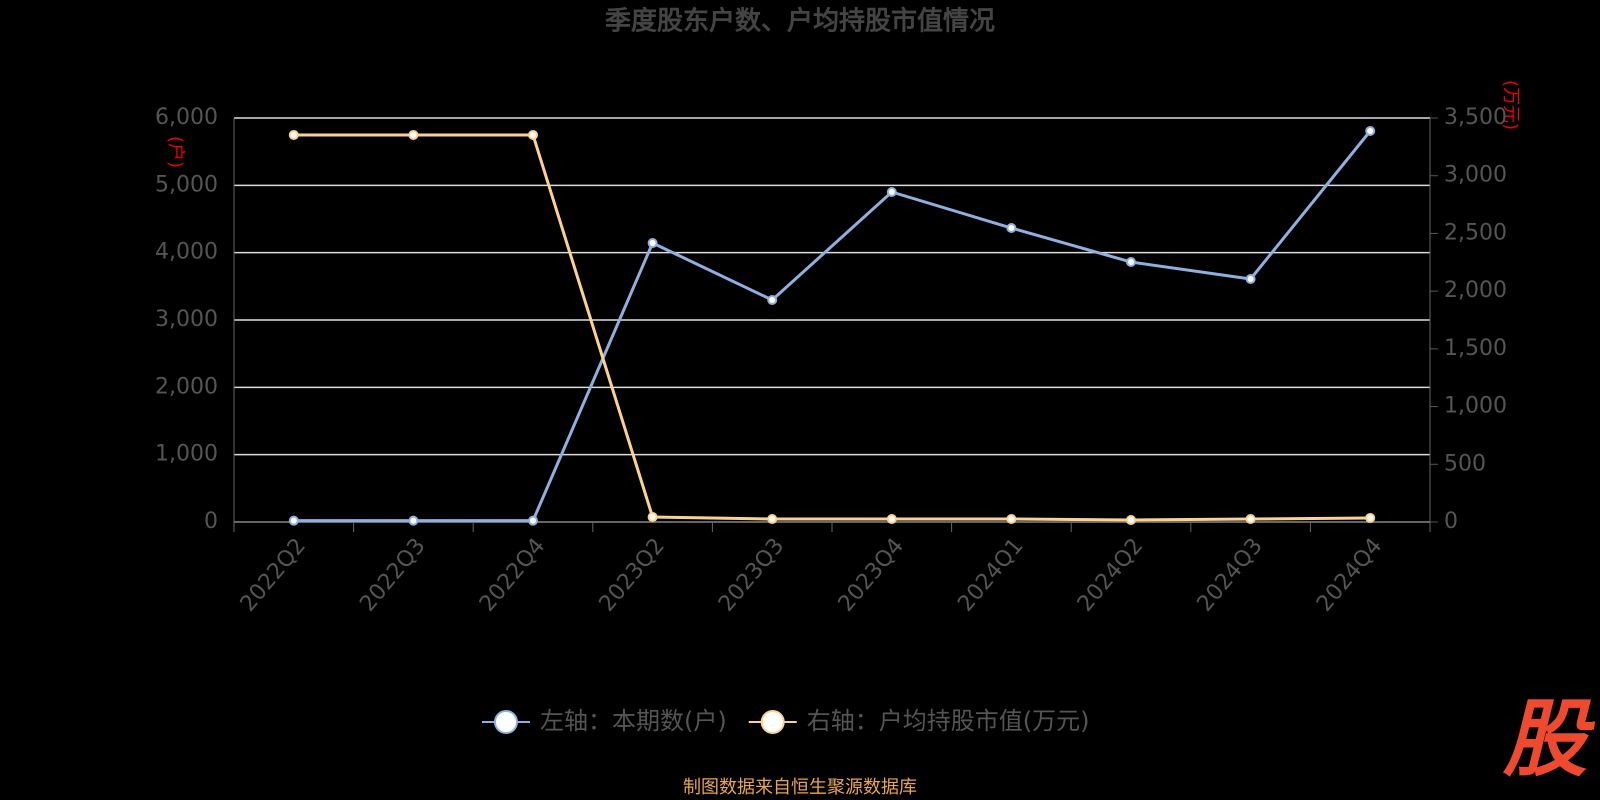 Image resolution: width=1600 pixels, height=800 pixels. I want to click on y-tick-label: 2,000, so click(186, 386).